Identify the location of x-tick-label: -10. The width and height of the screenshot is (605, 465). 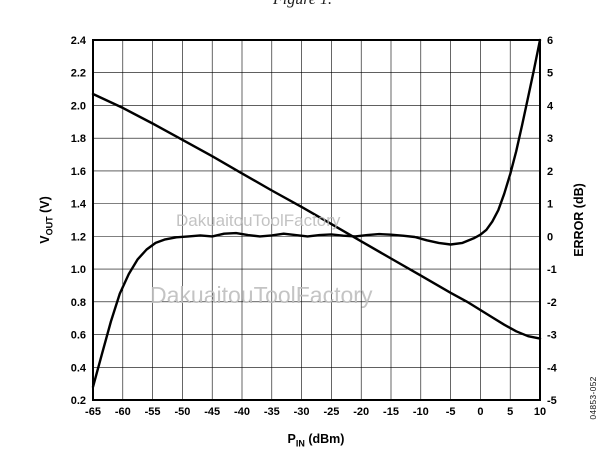
(421, 412).